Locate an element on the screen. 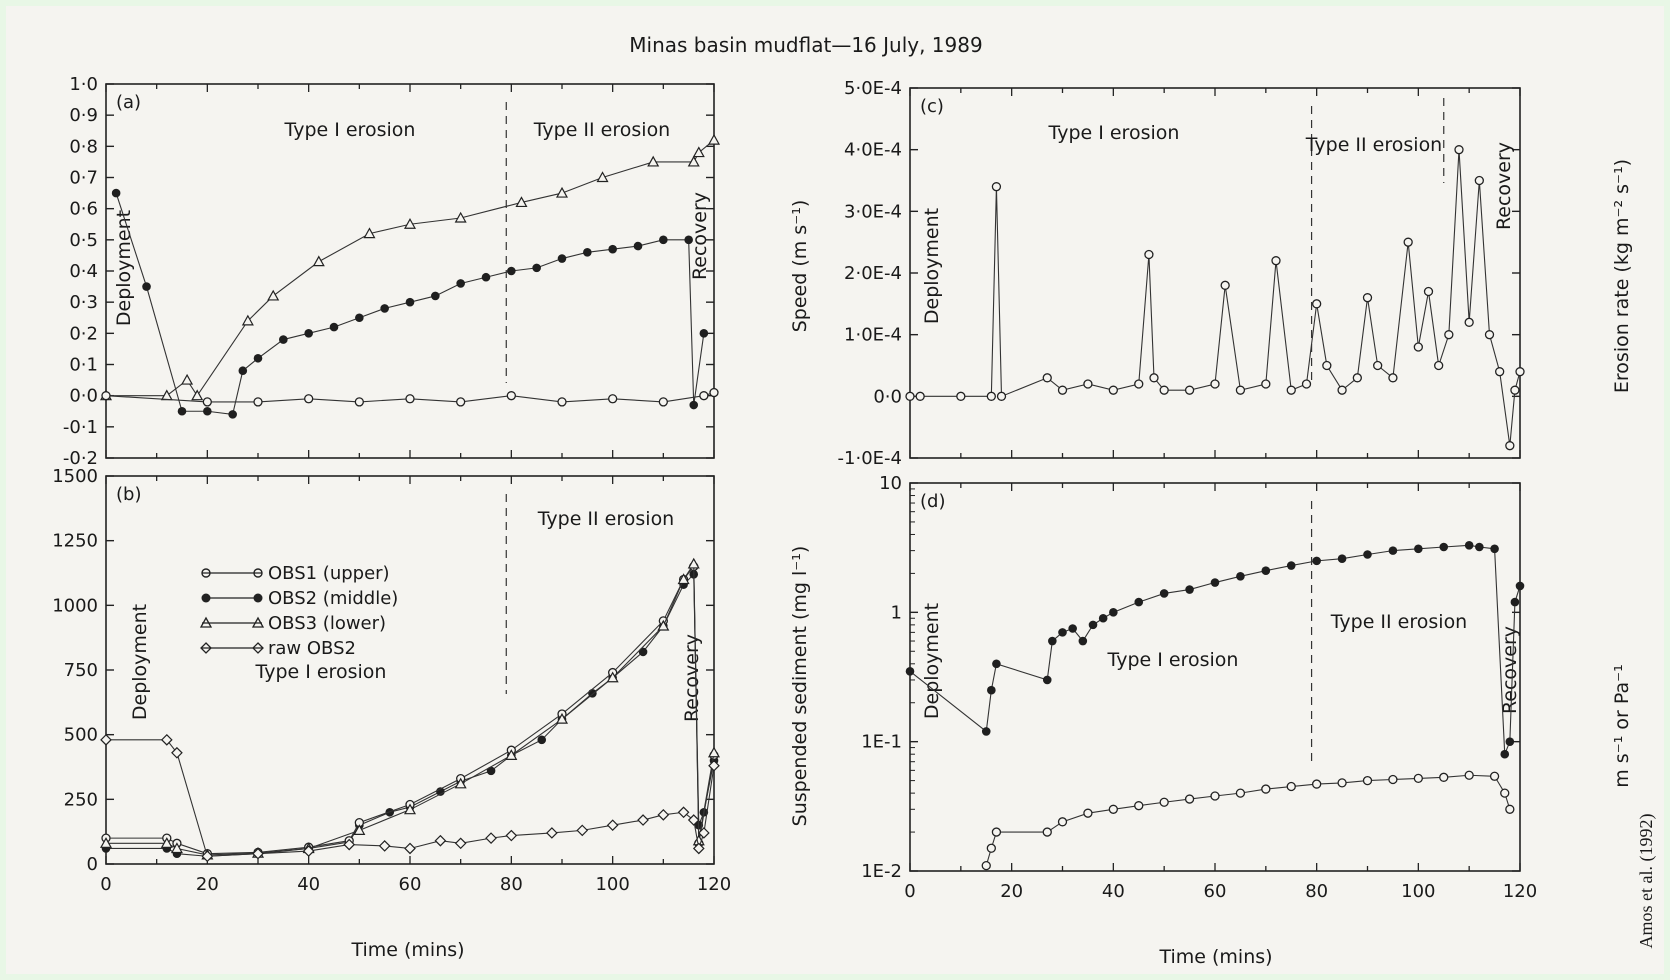 This screenshot has width=1670, height=980. legend-item-raw-obs2: raw OBS2 is located at coordinates (278, 648).